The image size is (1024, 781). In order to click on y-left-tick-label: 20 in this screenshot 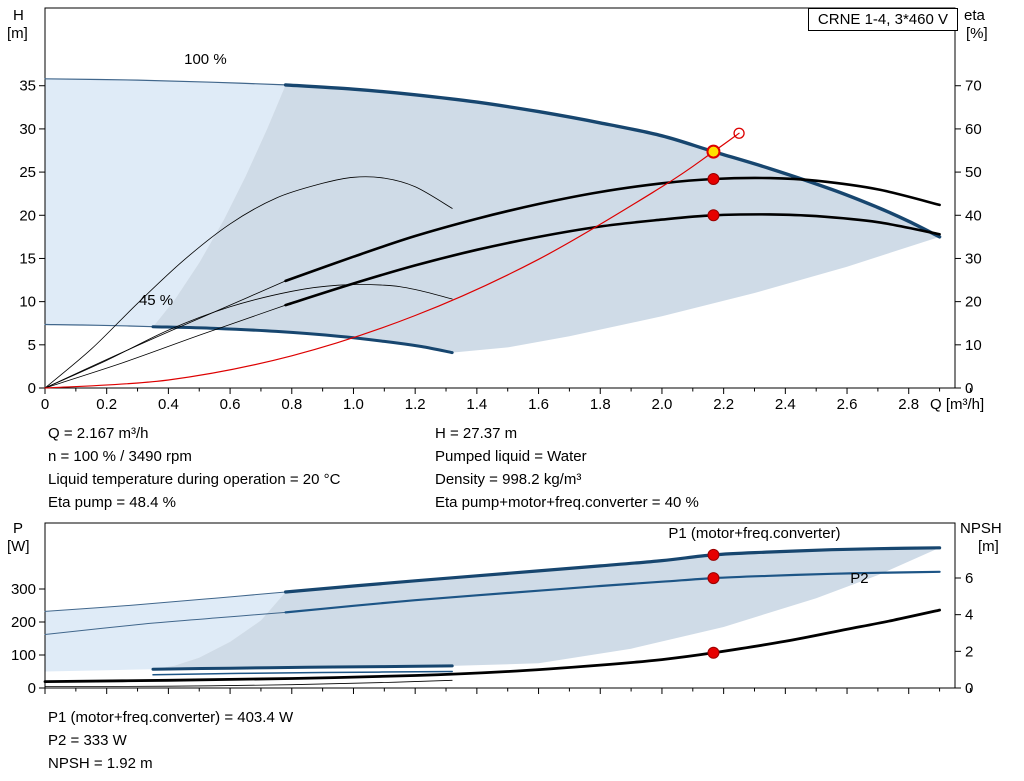, I will do `click(27, 215)`.